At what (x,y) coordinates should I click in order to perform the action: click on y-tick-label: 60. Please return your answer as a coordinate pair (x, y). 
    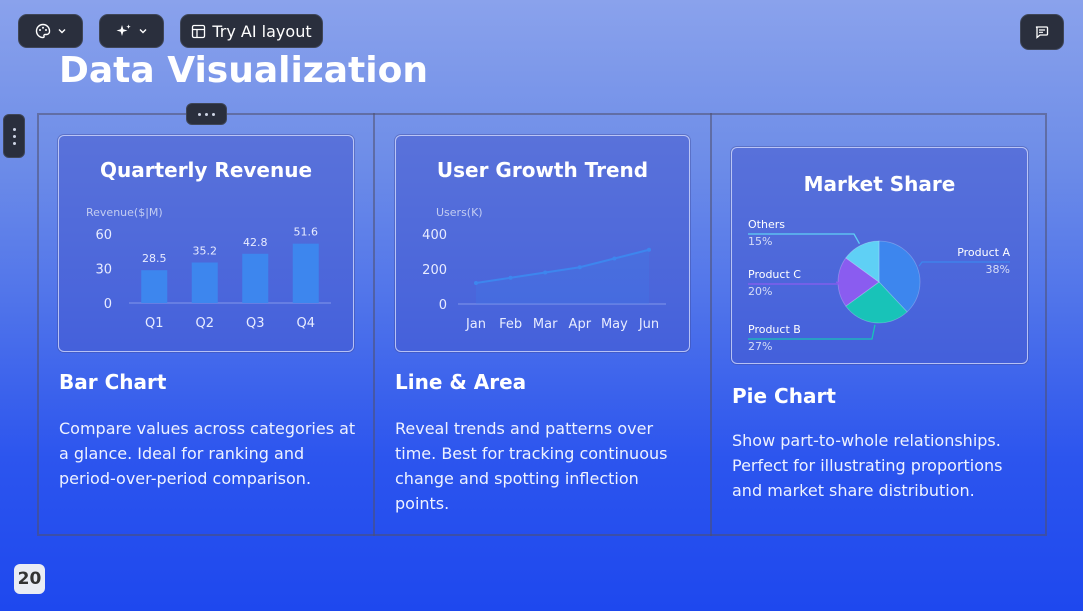
    Looking at the image, I should click on (103, 235).